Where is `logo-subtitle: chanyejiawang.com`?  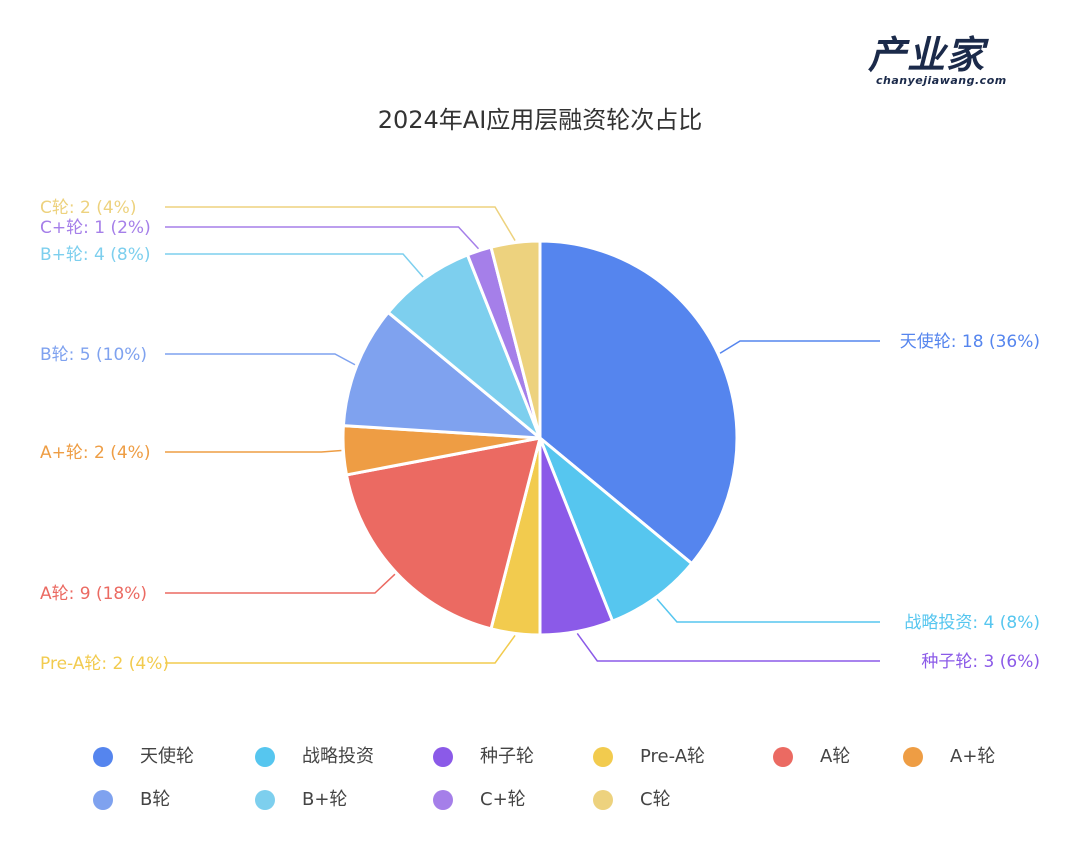 logo-subtitle: chanyejiawang.com is located at coordinates (941, 80).